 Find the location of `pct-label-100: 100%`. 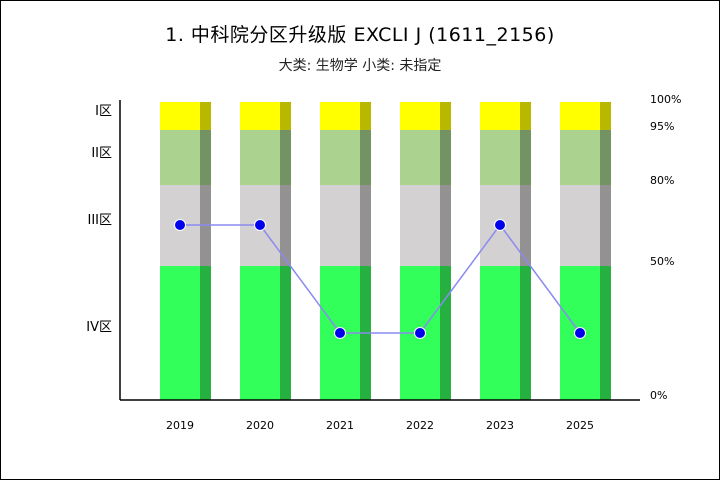

pct-label-100: 100% is located at coordinates (665, 99).